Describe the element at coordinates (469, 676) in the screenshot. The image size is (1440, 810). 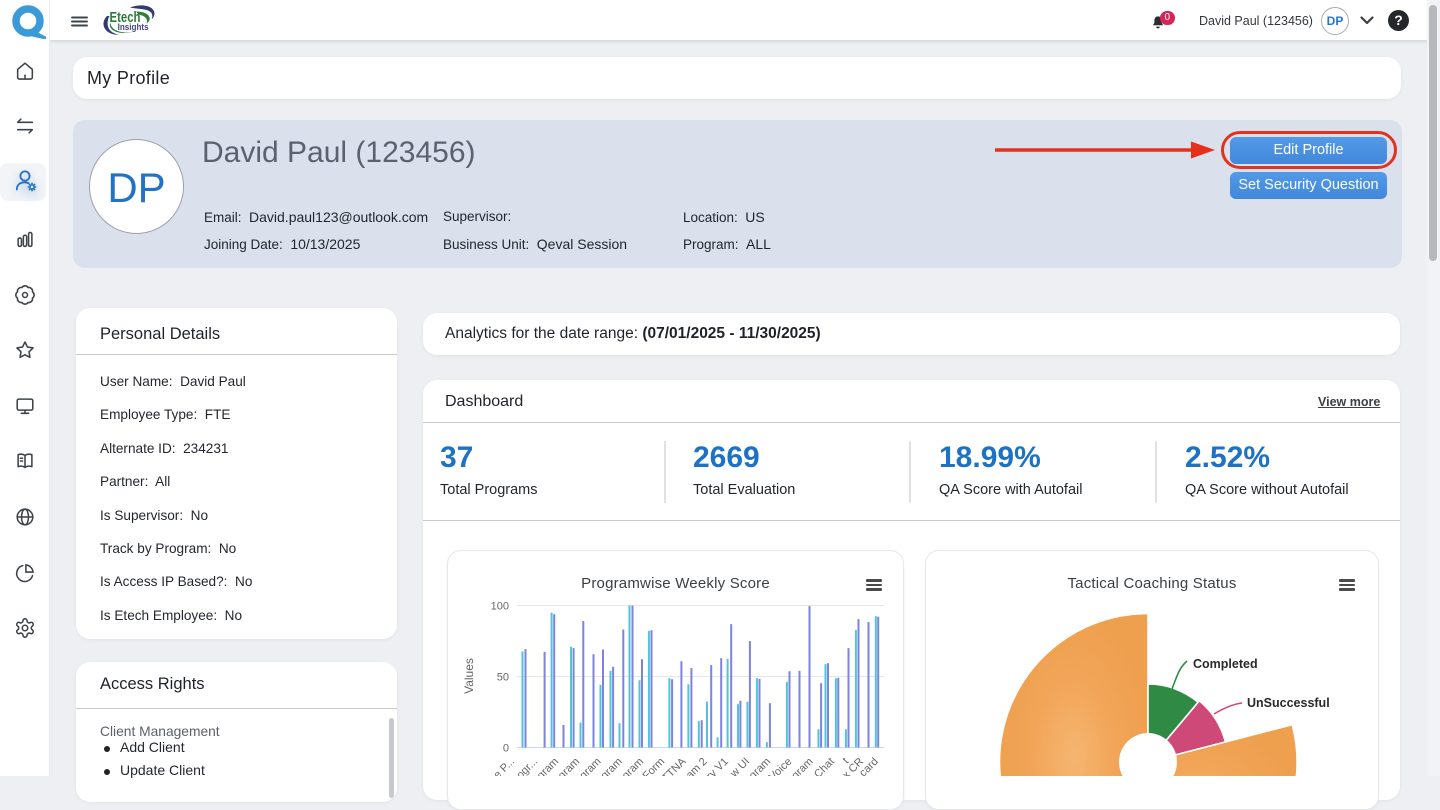
I see `svg-text: Values` at that location.